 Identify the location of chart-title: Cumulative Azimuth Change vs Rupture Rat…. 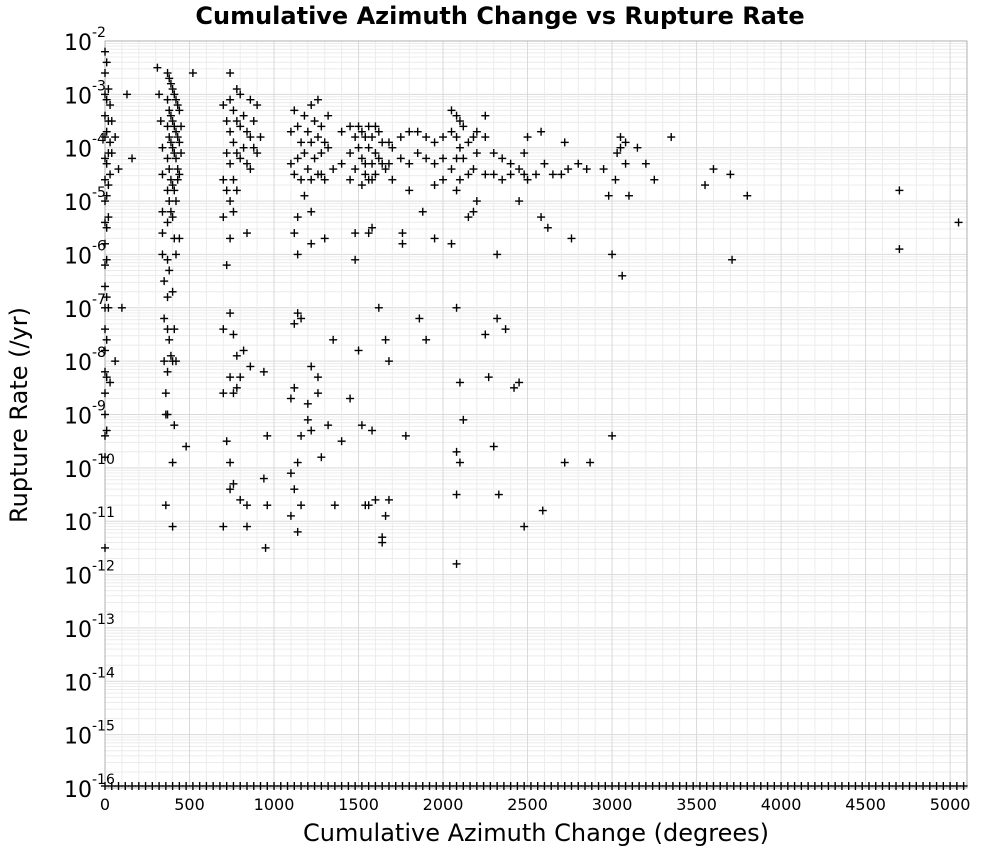
(499, 16).